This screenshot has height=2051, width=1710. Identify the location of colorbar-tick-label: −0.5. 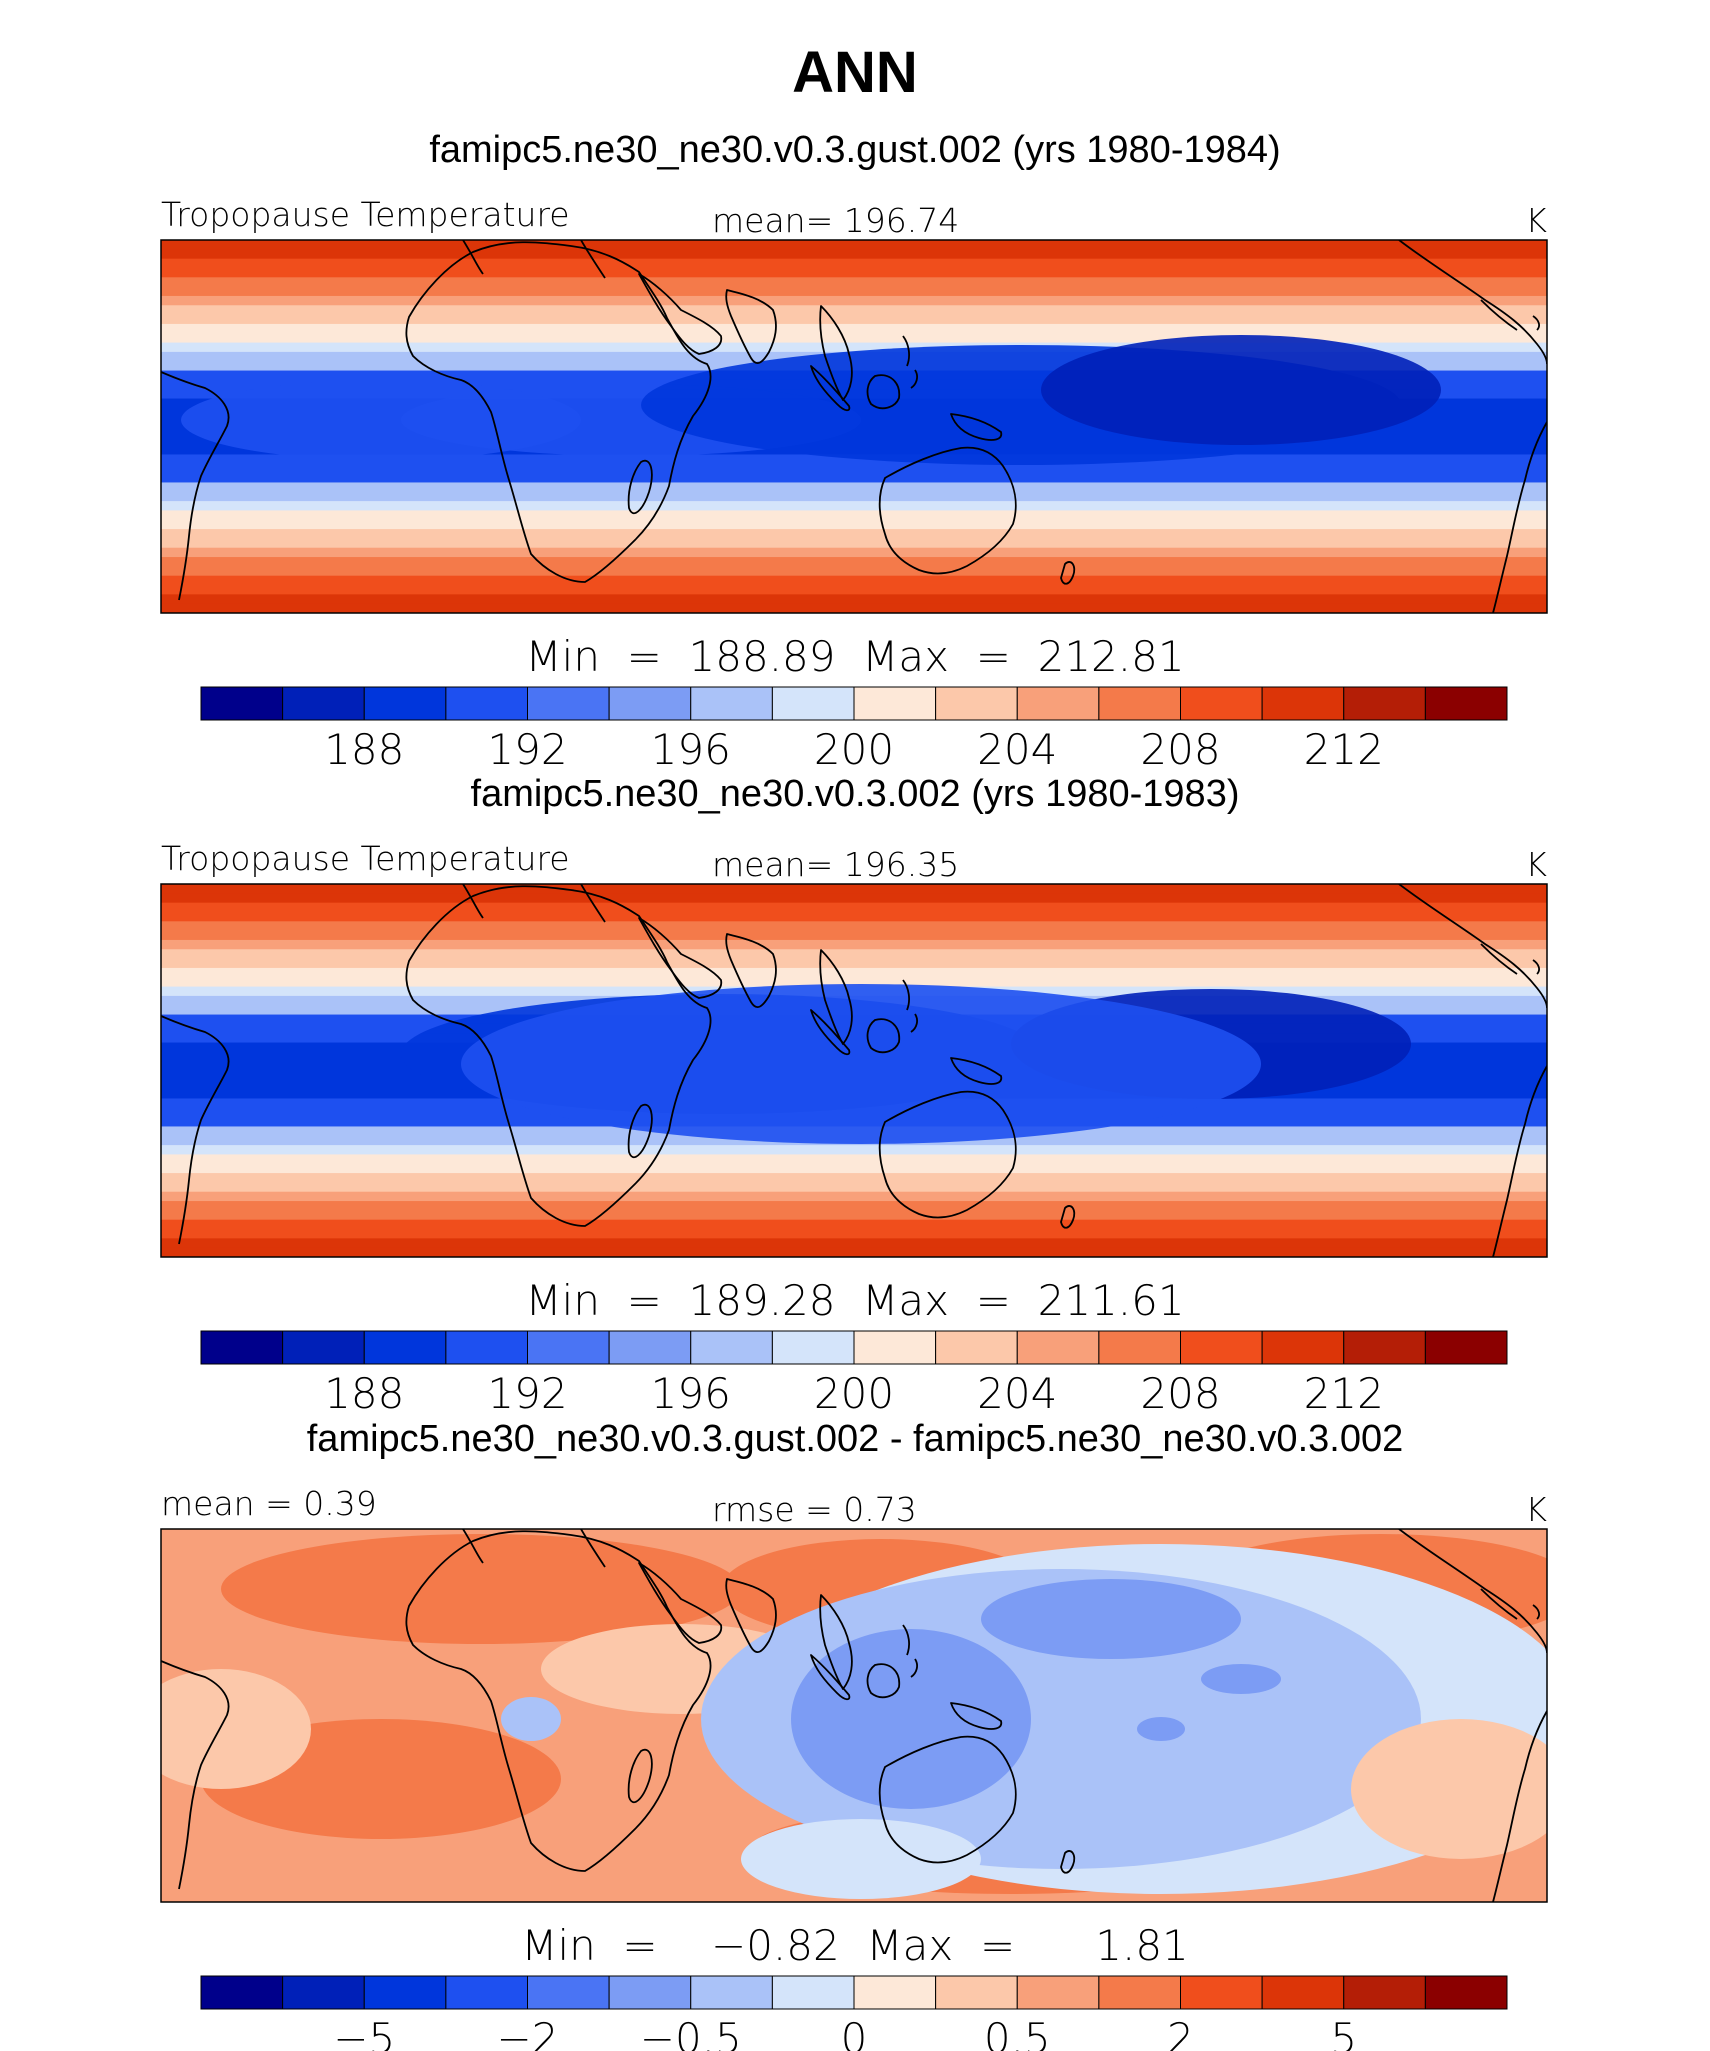
(691, 2032).